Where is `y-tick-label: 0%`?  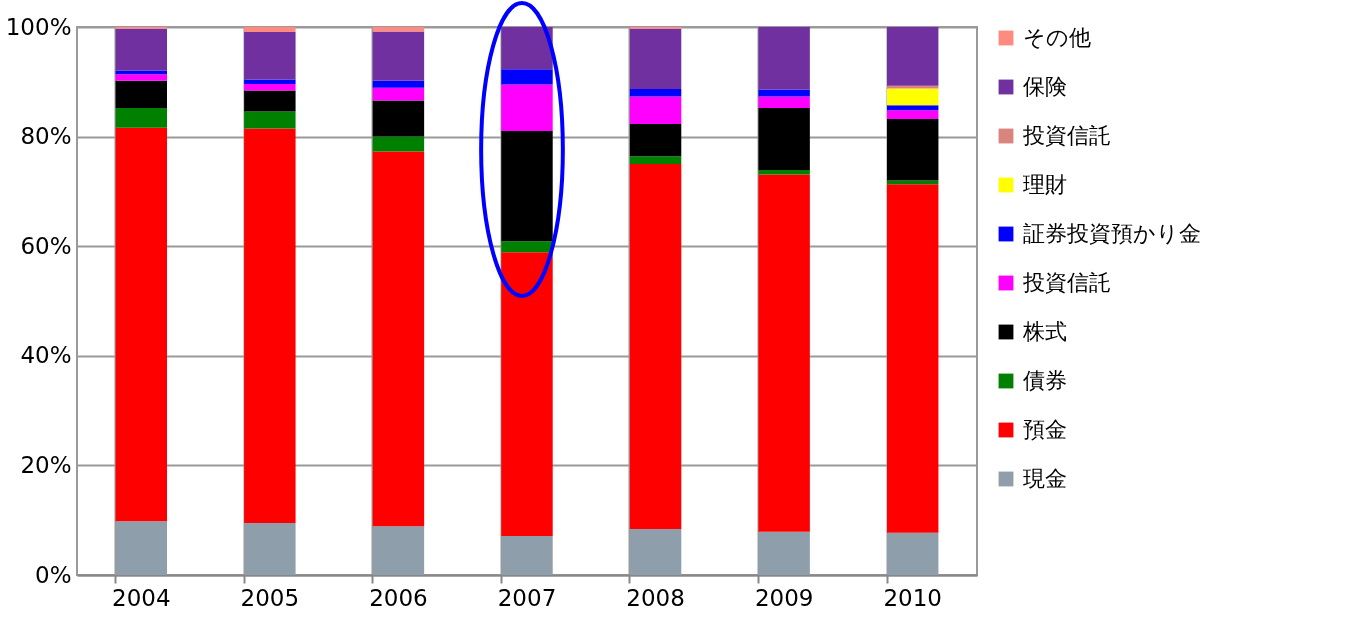 y-tick-label: 0% is located at coordinates (53, 574).